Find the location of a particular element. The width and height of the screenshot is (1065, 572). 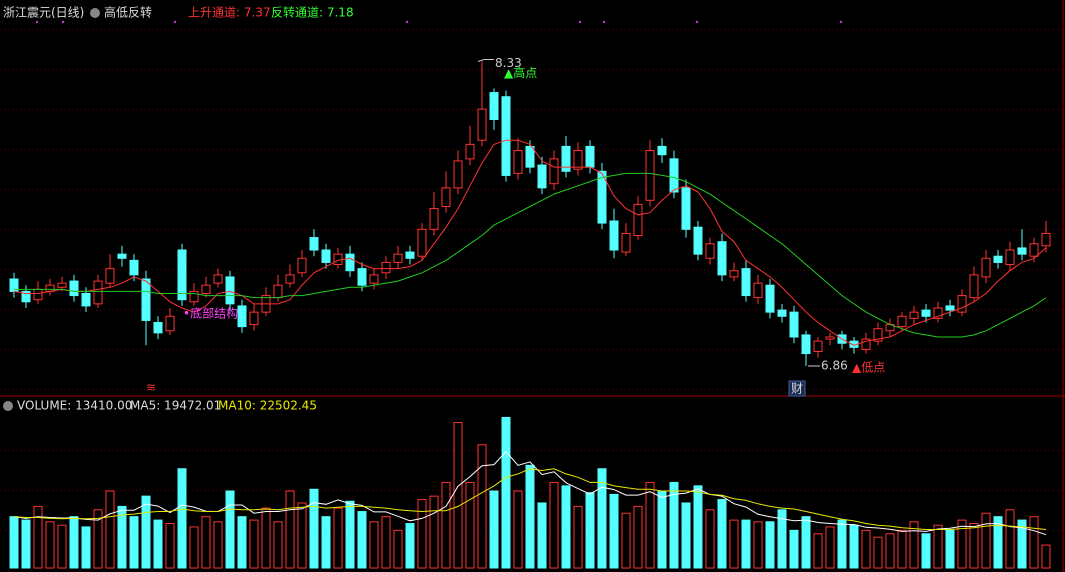

high-pointer is located at coordinates (485, 60).